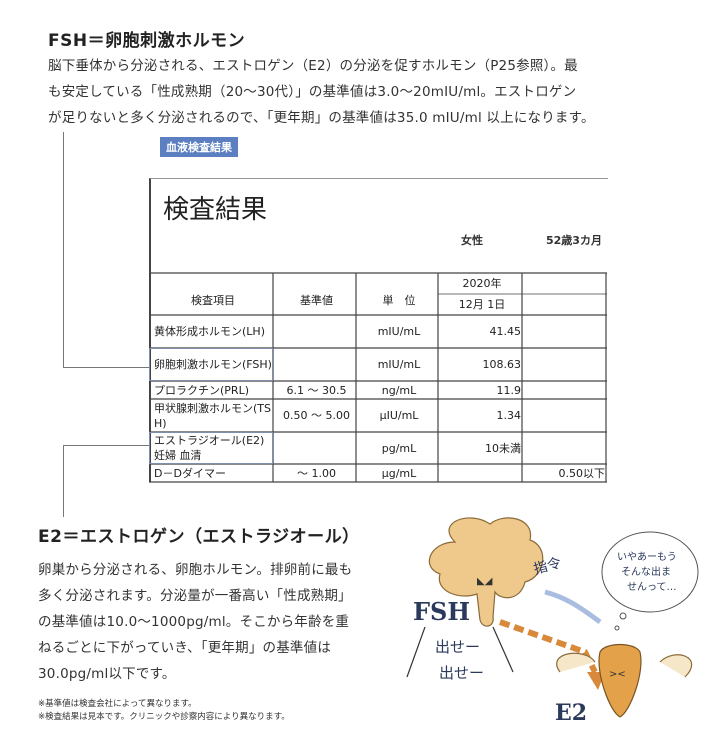 This screenshot has height=729, width=720. I want to click on row-reference: 6.1 ～ 30.5, so click(316, 390).